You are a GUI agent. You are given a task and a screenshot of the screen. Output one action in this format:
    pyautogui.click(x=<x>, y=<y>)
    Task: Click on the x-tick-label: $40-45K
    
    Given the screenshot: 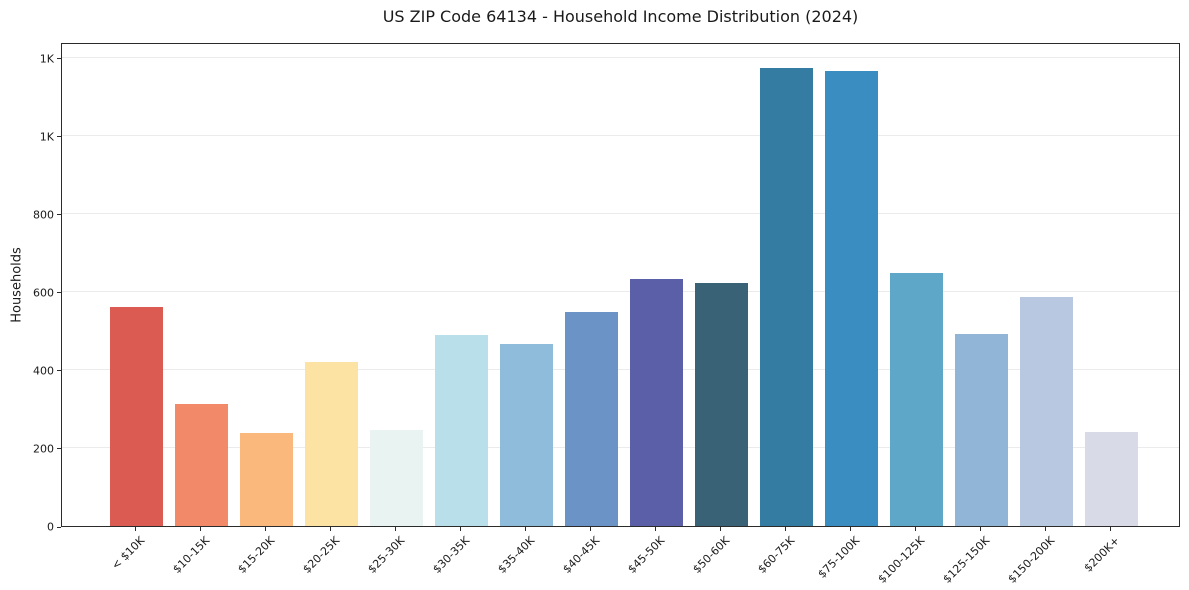 What is the action you would take?
    pyautogui.click(x=581, y=555)
    